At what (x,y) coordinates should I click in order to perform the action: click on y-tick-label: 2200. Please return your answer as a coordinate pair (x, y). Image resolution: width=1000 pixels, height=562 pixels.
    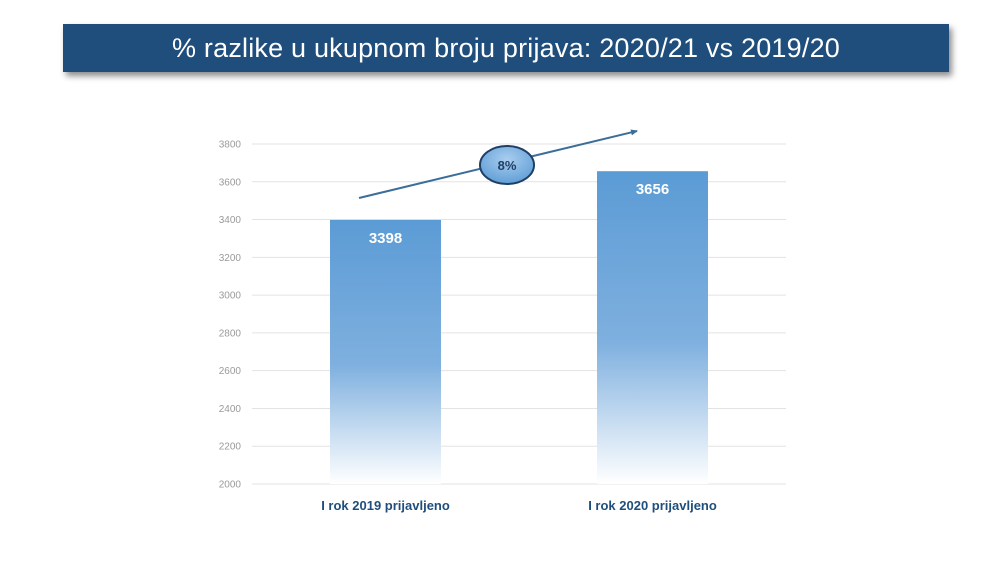
    Looking at the image, I should click on (230, 447).